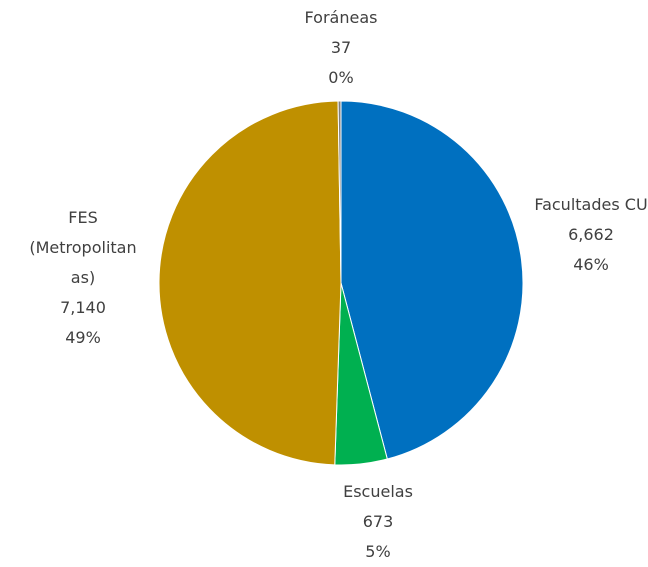 Image resolution: width=648 pixels, height=567 pixels. I want to click on pie-slice, so click(339, 192).